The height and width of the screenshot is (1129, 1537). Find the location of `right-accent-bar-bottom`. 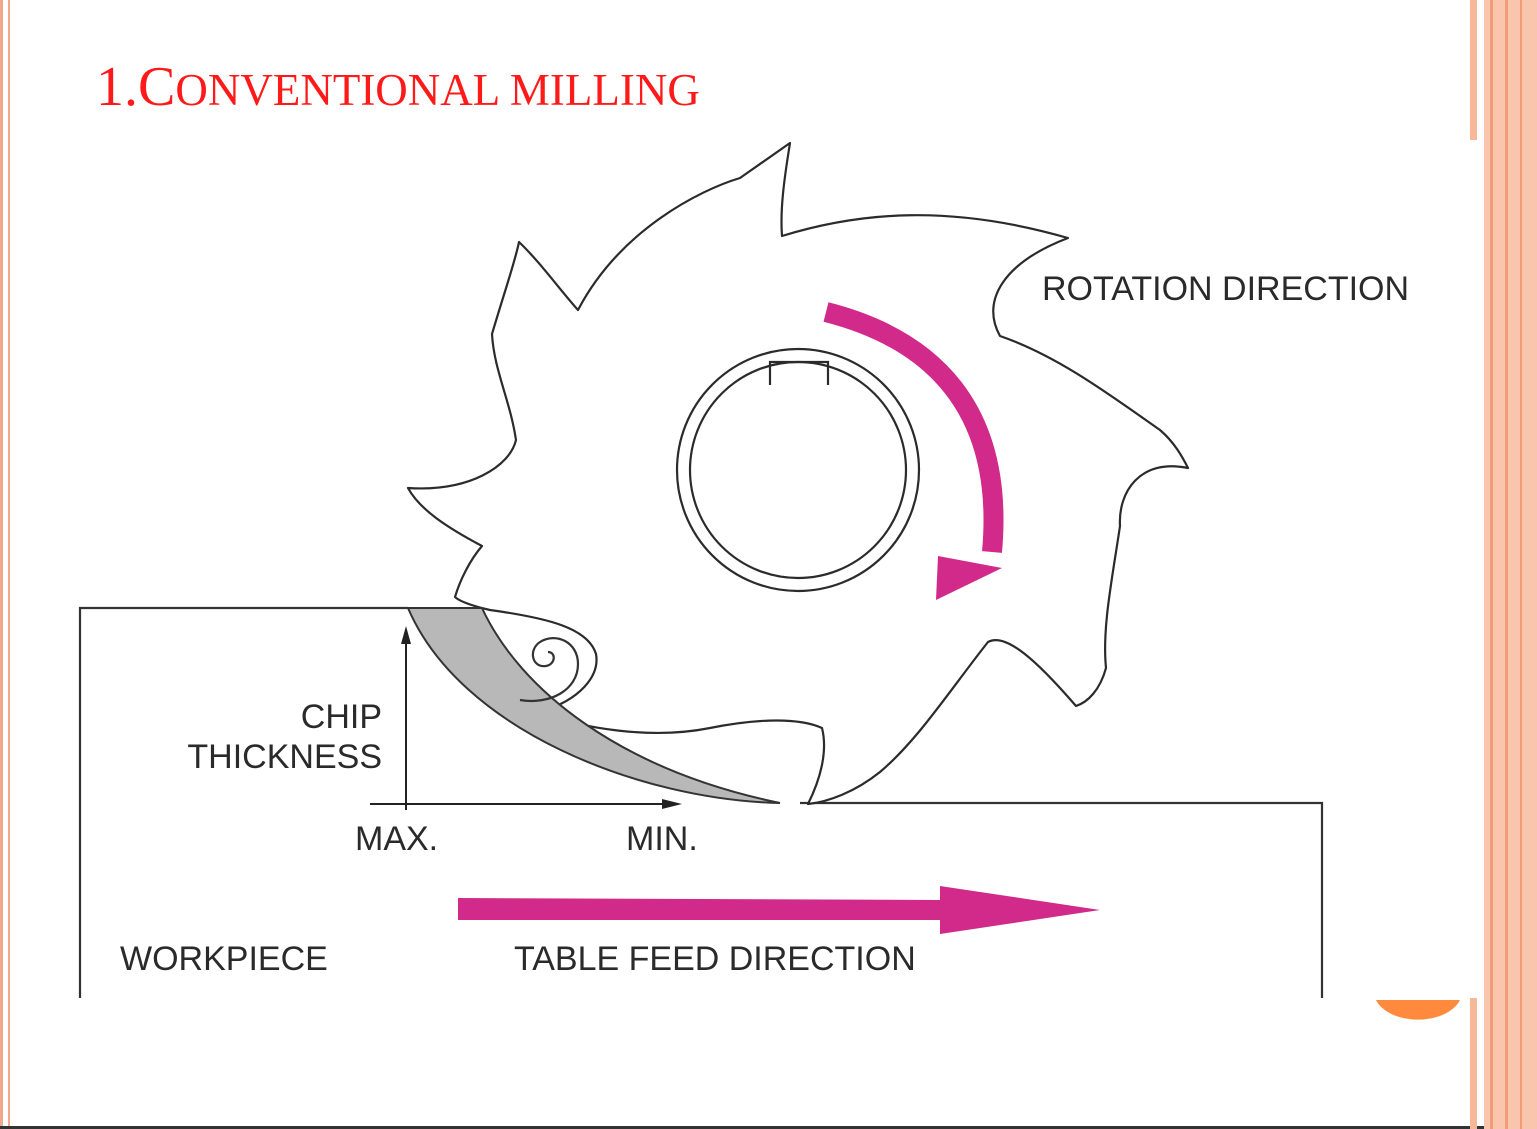

right-accent-bar-bottom is located at coordinates (1473, 1063).